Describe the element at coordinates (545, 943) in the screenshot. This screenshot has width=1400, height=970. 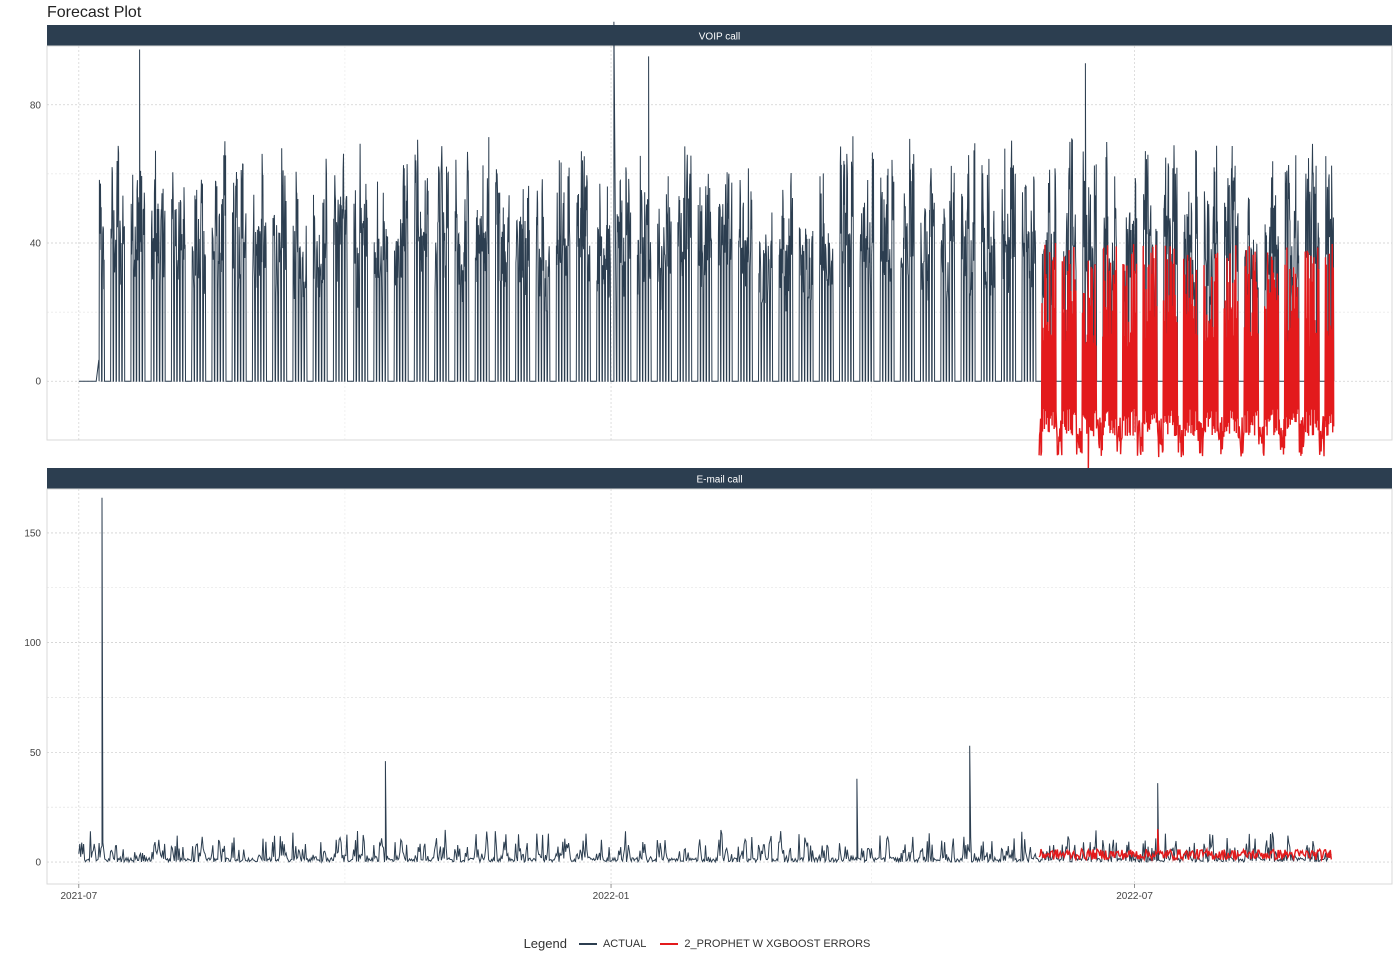
I see `legend-title: Legend` at that location.